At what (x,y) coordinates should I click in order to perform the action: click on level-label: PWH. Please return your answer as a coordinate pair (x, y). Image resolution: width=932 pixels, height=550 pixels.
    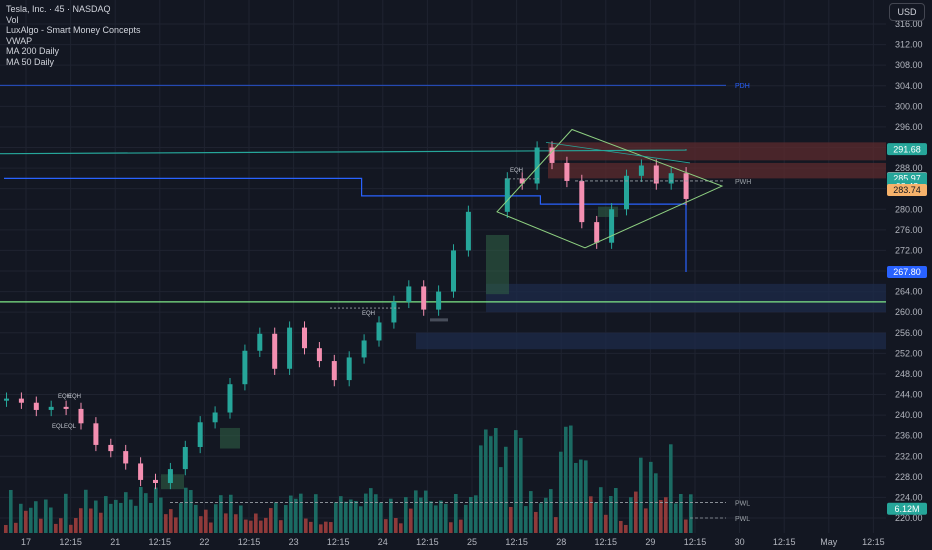
    Looking at the image, I should click on (743, 182).